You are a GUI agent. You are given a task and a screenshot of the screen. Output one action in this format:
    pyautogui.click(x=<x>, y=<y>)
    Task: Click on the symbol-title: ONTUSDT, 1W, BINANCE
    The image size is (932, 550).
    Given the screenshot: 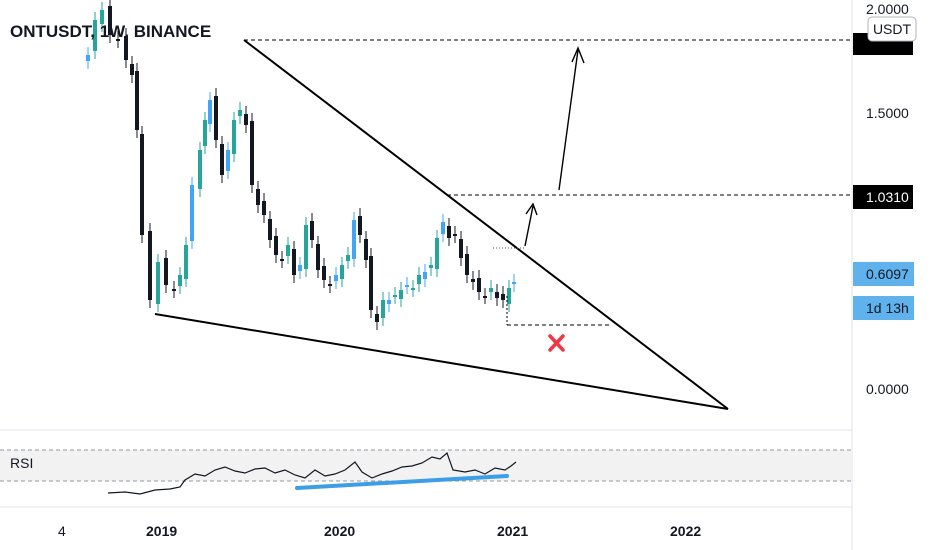 What is the action you would take?
    pyautogui.click(x=110, y=31)
    